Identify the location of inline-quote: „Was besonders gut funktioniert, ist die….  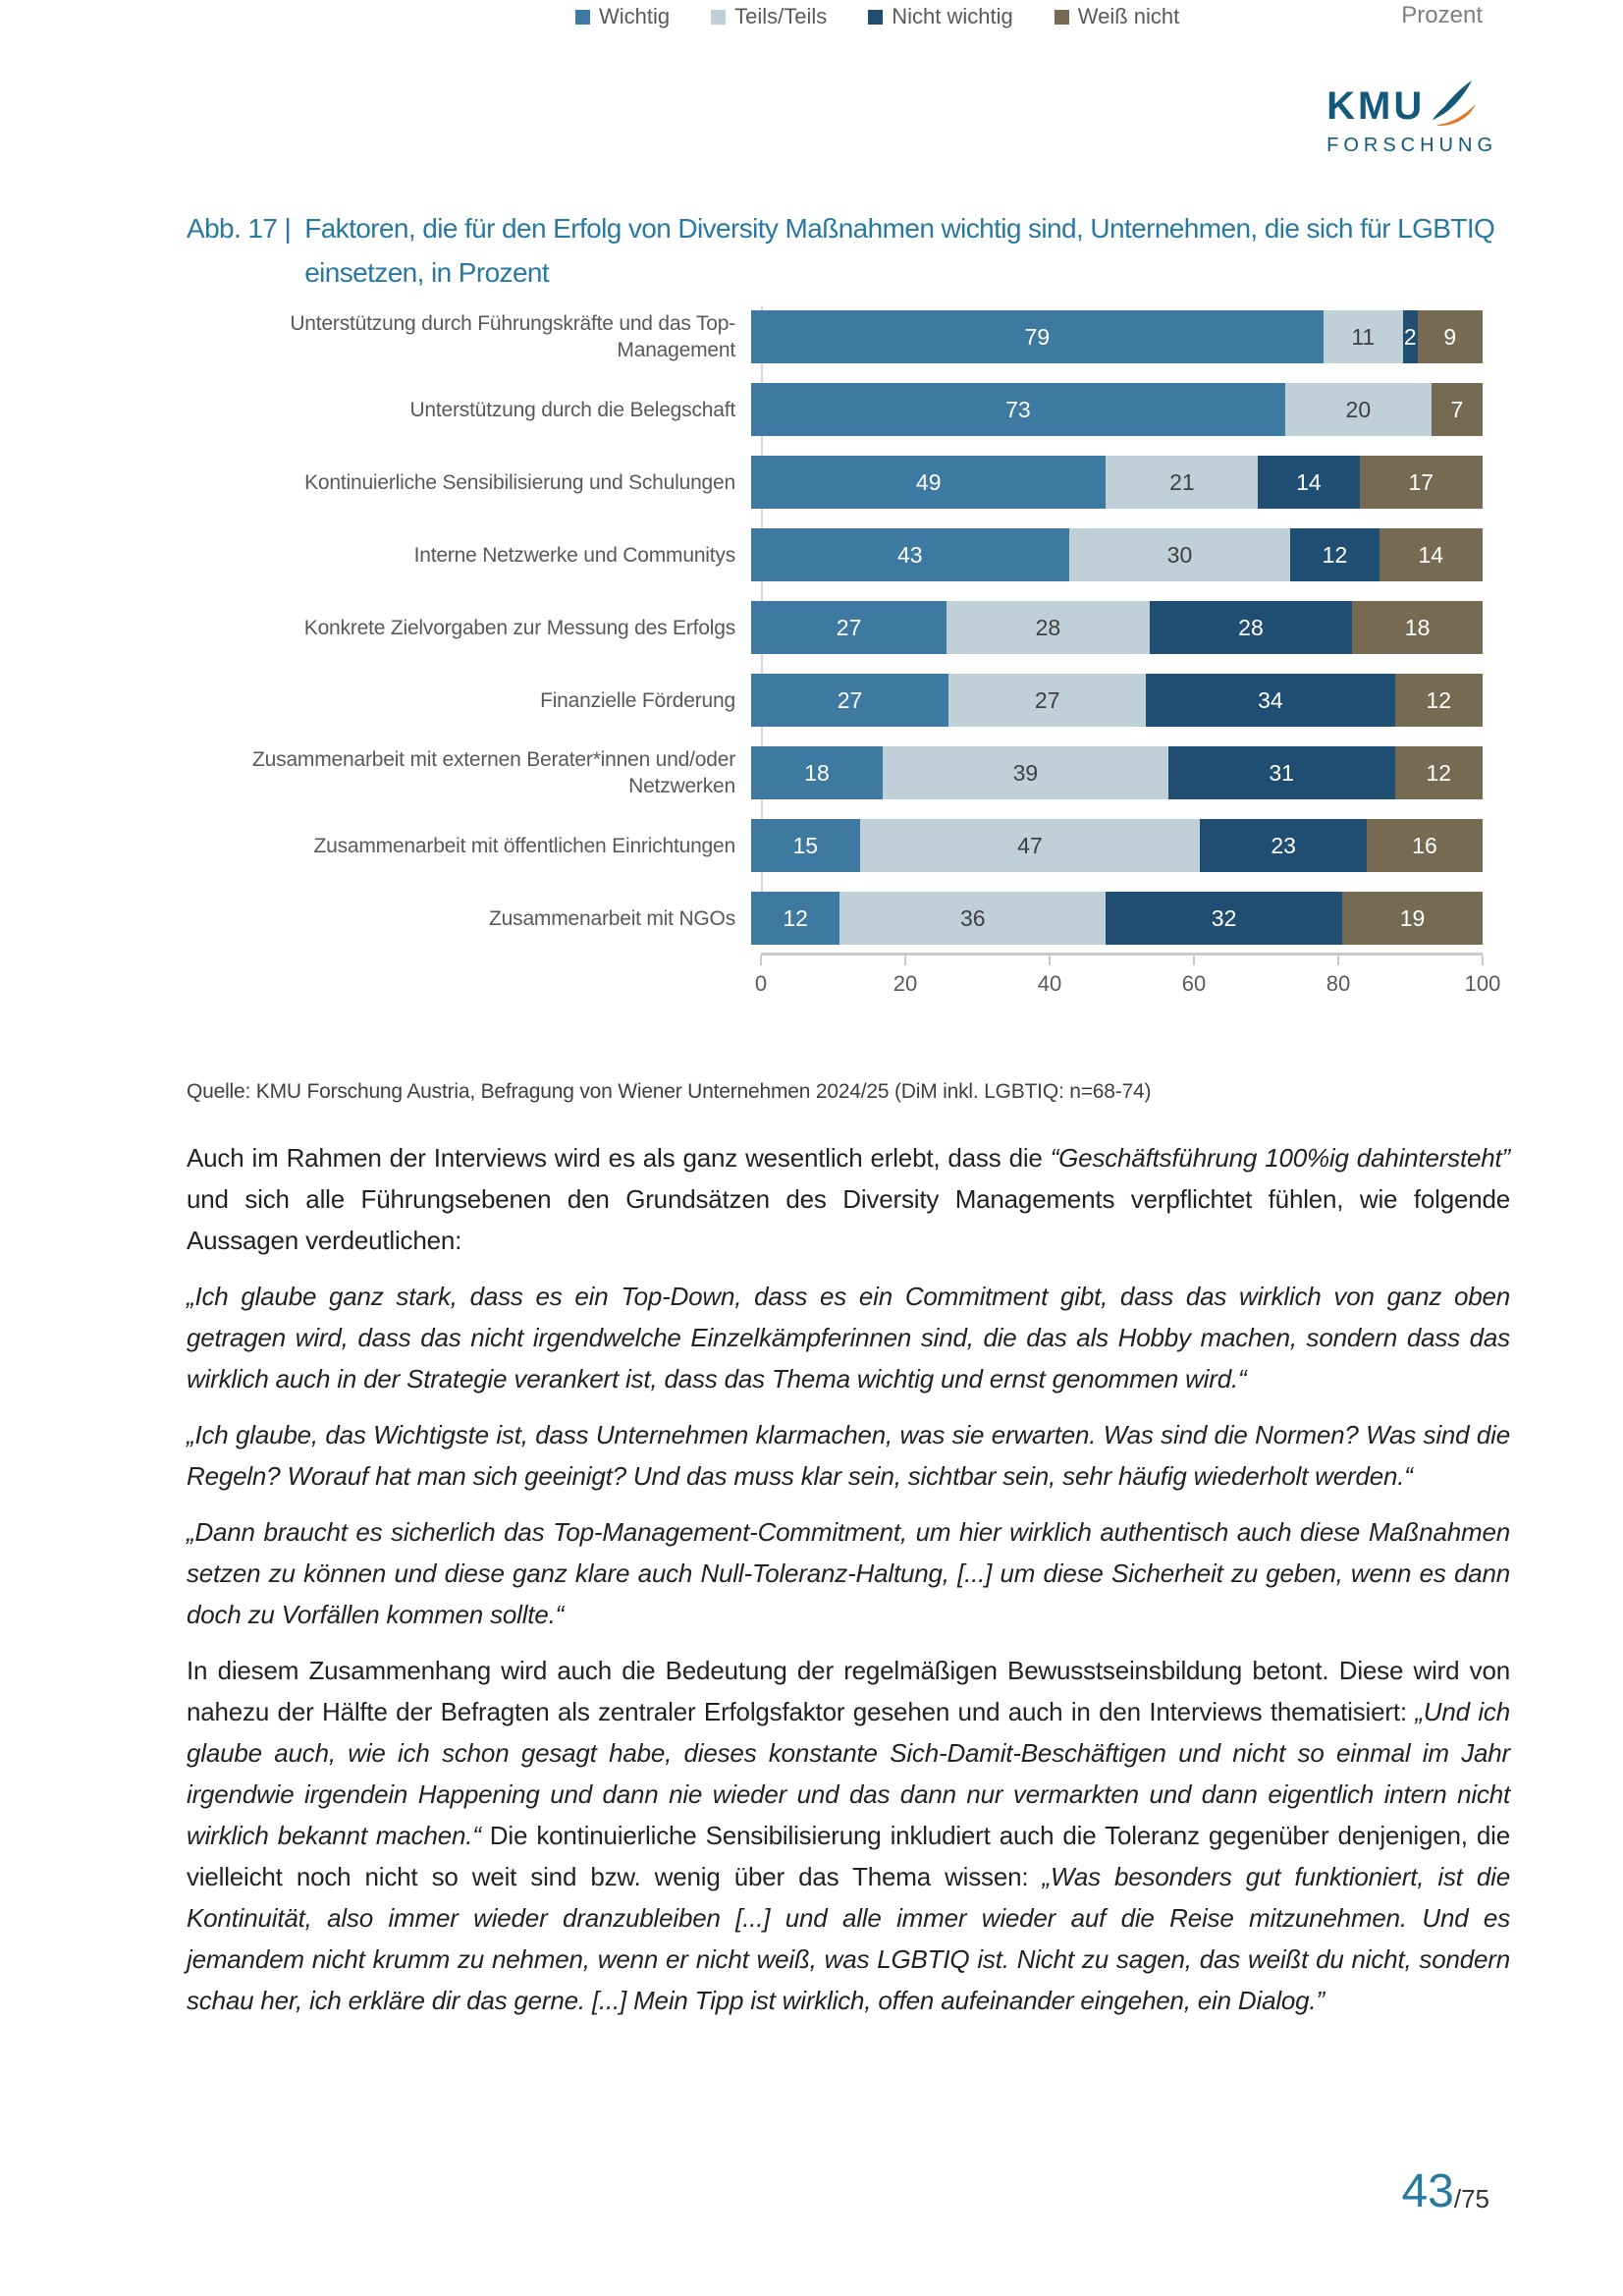
(848, 1938).